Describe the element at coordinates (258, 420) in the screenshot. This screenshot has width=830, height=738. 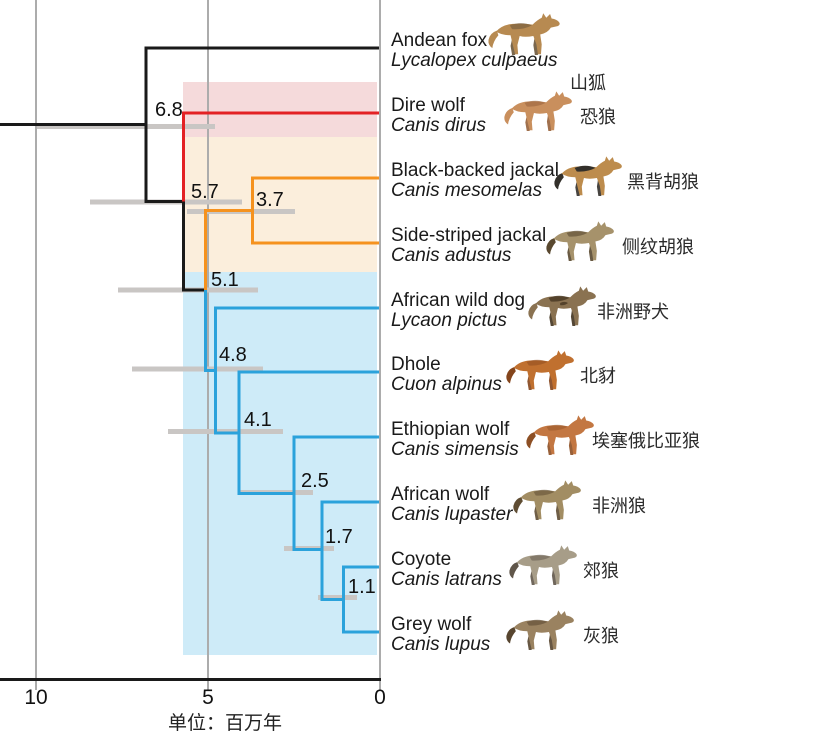
I see `node-age-label: 4.1` at that location.